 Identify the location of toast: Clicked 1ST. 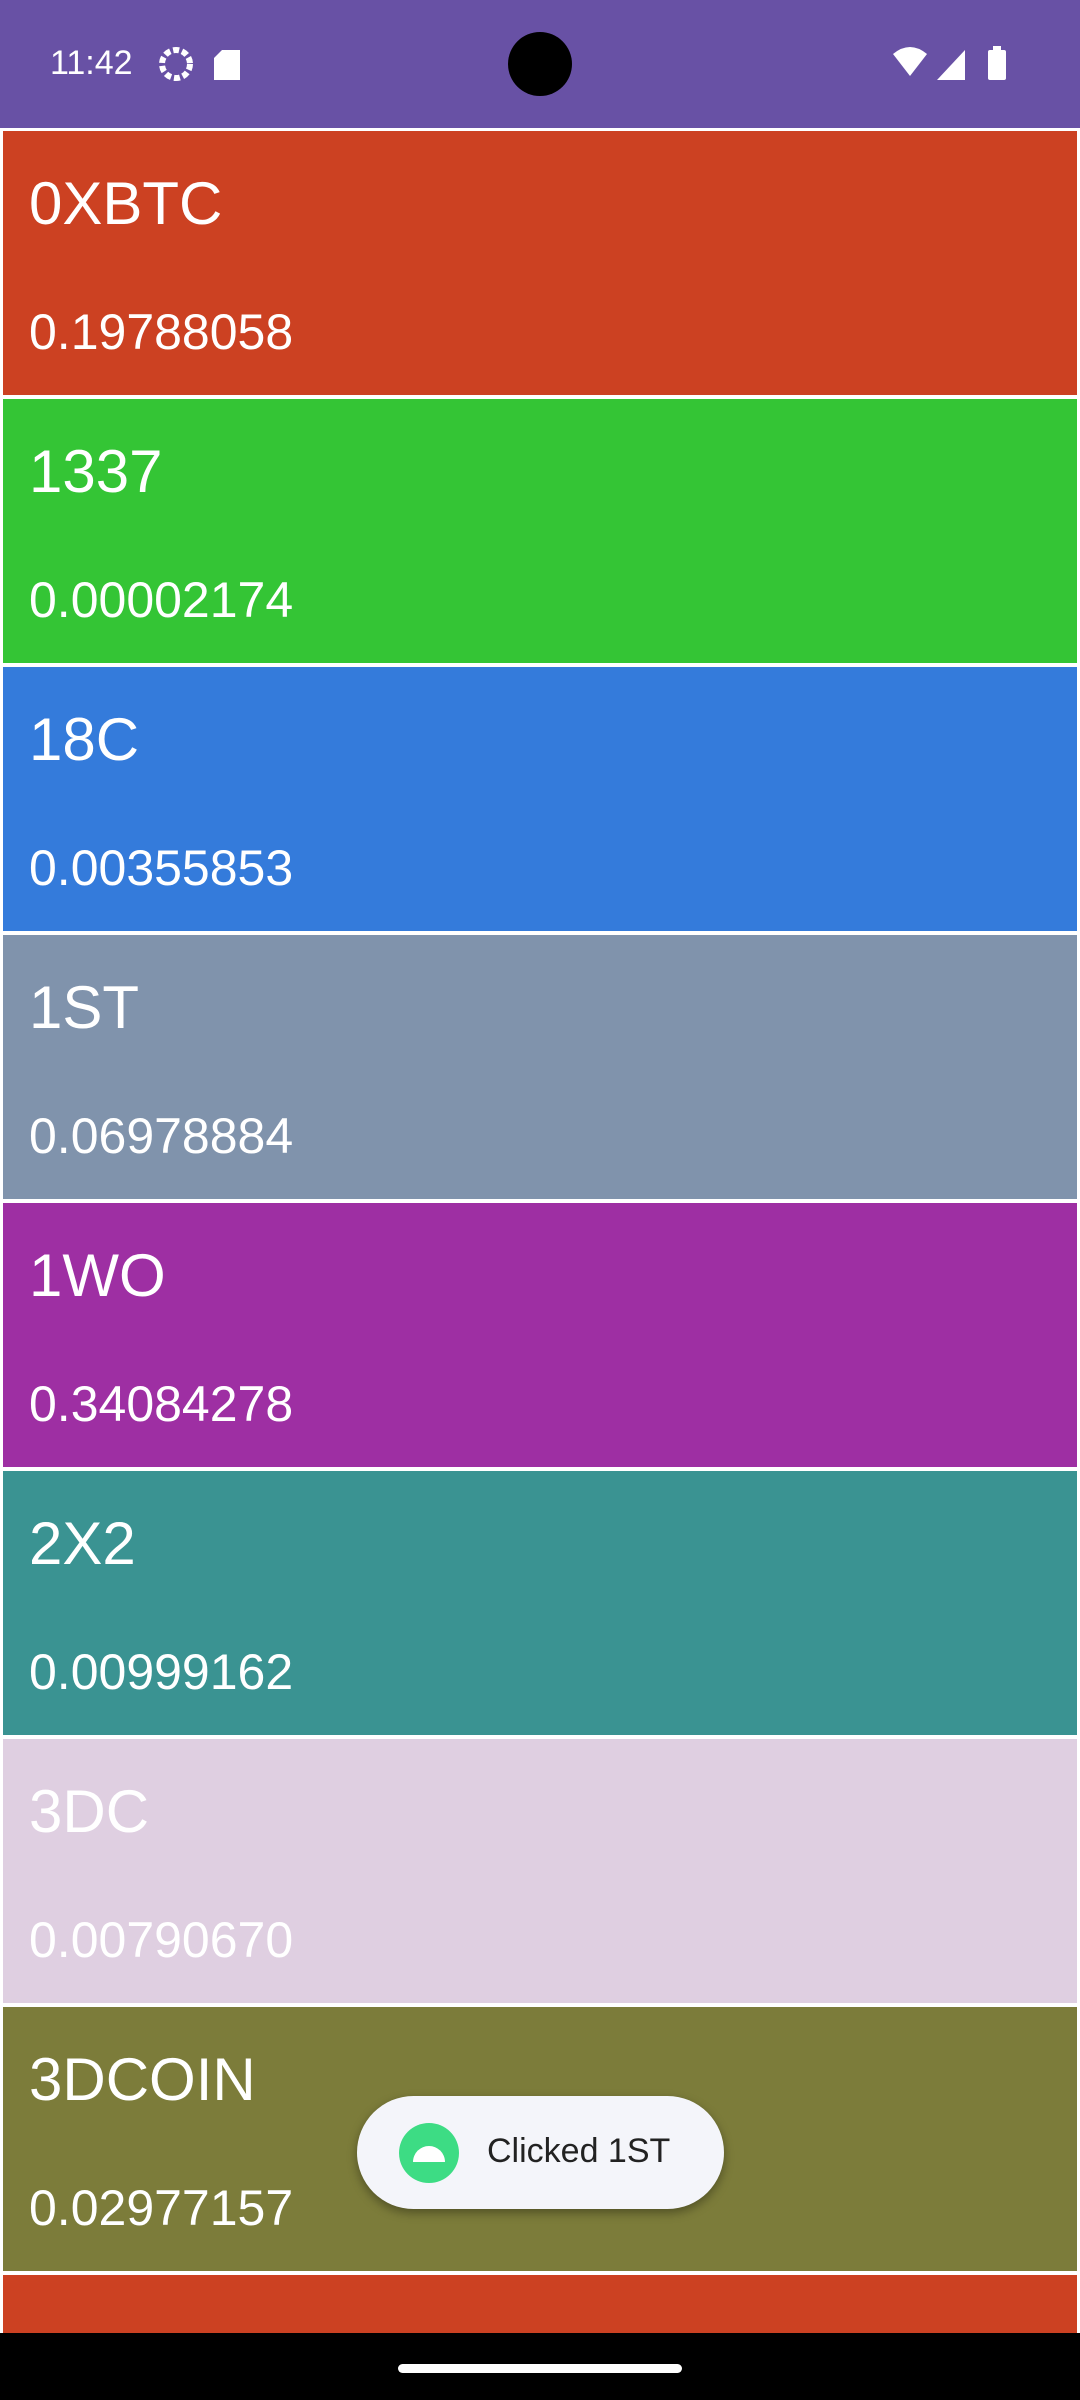
(540, 2152).